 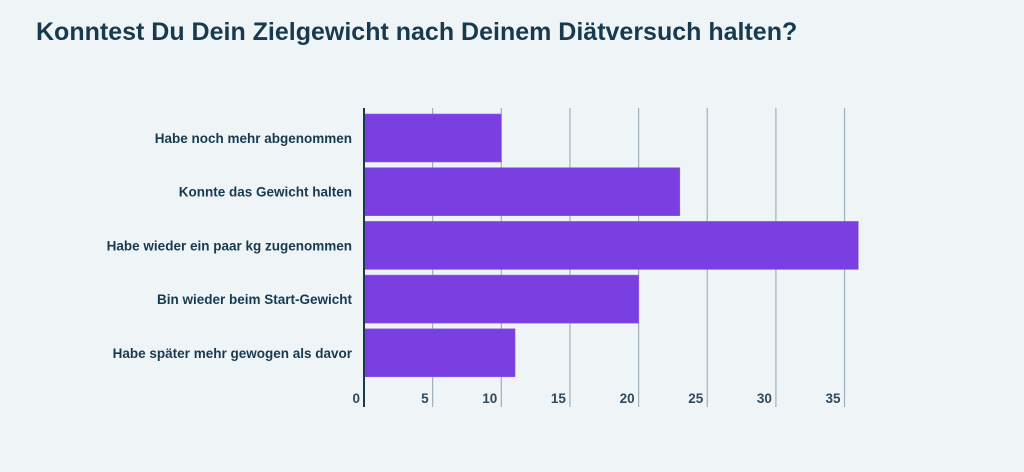 What do you see at coordinates (253, 138) in the screenshot?
I see `category-label: Habe noch mehr abgenommen` at bounding box center [253, 138].